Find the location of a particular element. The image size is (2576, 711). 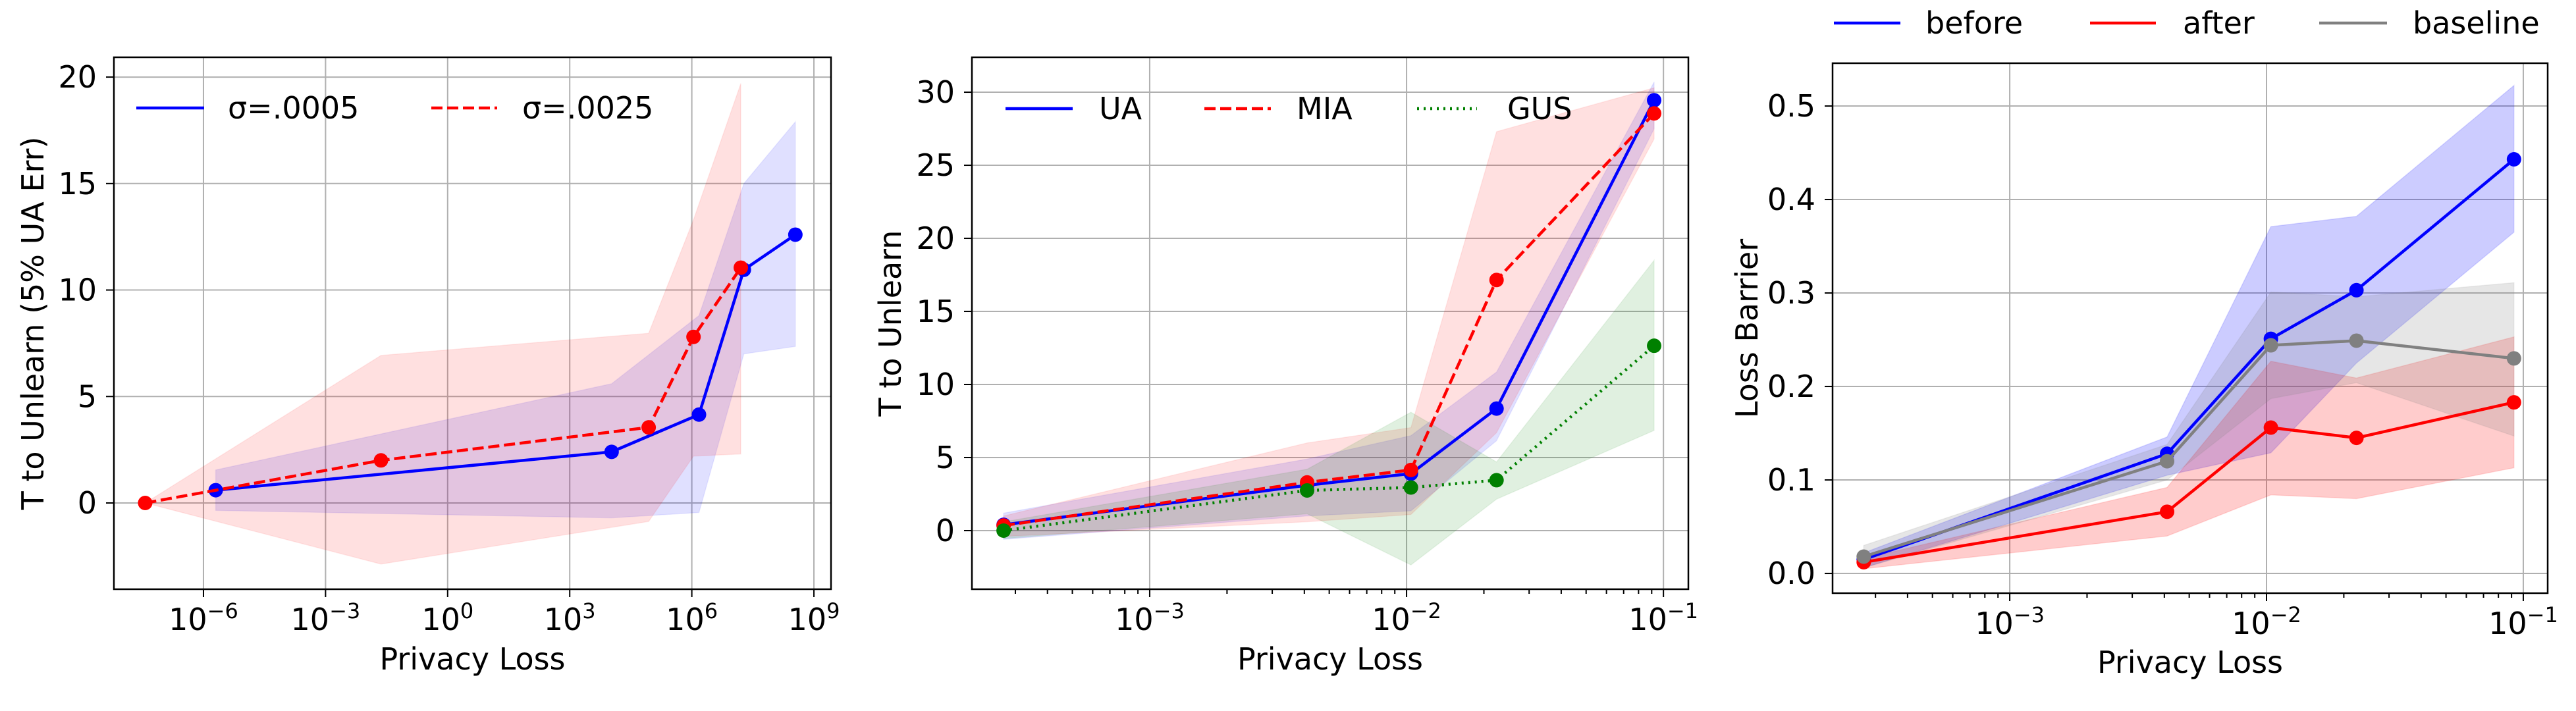

y-tick-label: 25 is located at coordinates (936, 165).